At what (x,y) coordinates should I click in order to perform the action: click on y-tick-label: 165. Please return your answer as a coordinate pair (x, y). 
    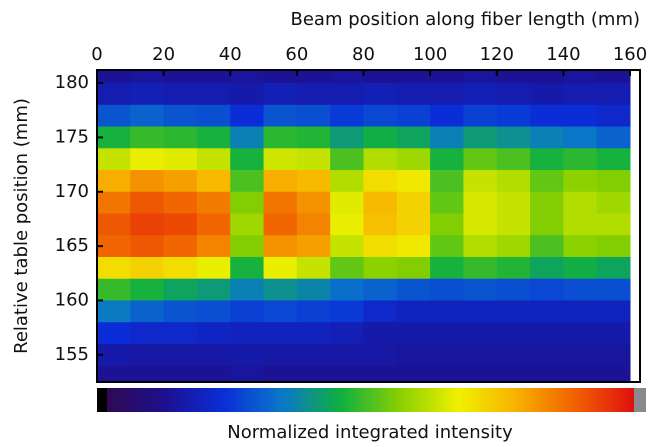
    Looking at the image, I should click on (72, 245).